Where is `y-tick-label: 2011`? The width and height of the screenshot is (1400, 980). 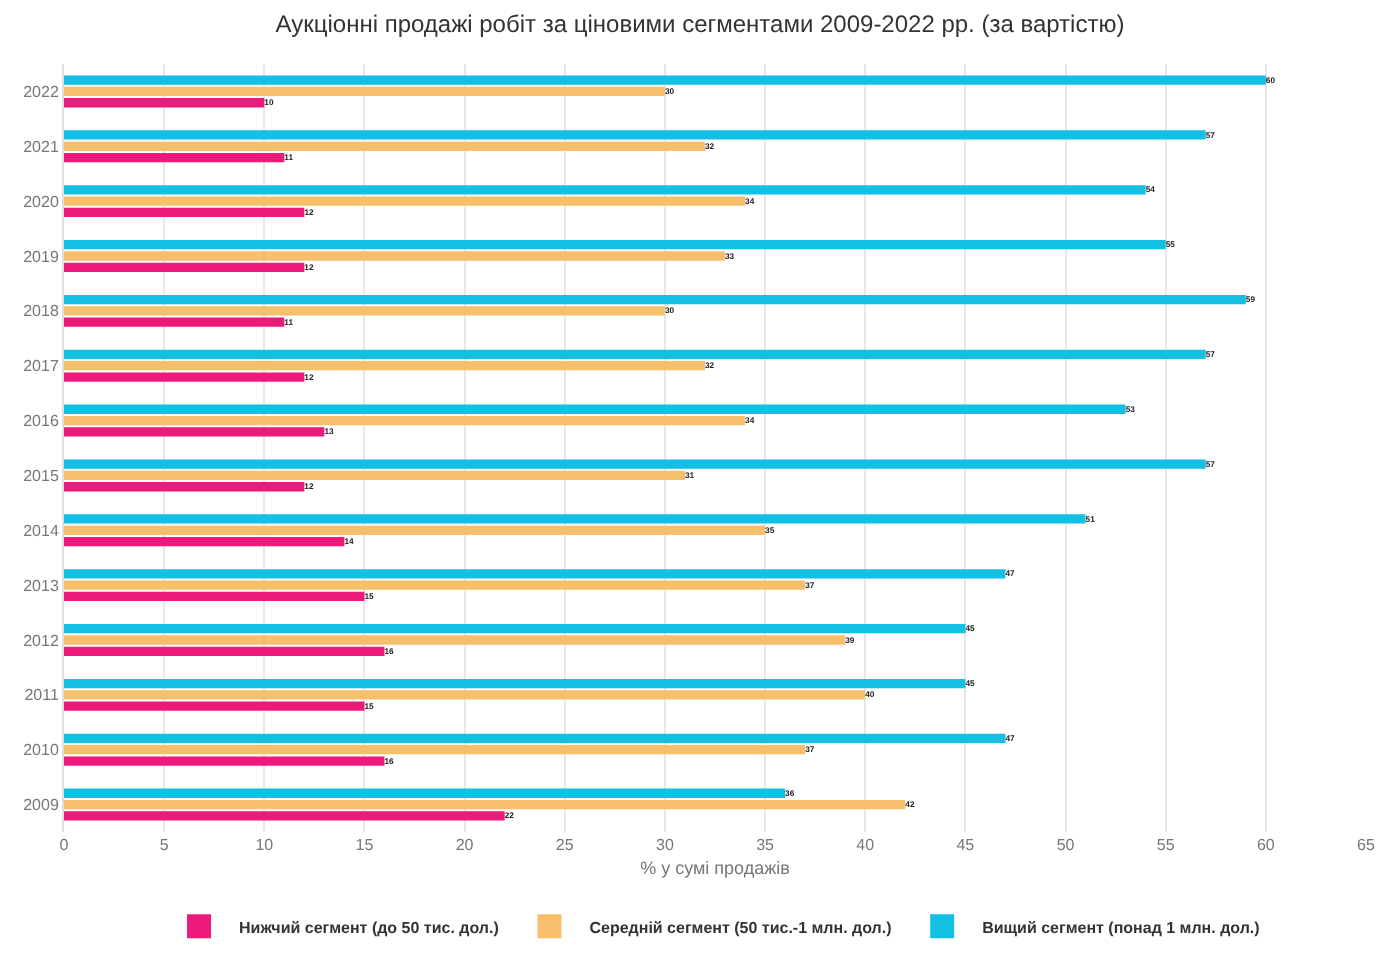 y-tick-label: 2011 is located at coordinates (42, 695).